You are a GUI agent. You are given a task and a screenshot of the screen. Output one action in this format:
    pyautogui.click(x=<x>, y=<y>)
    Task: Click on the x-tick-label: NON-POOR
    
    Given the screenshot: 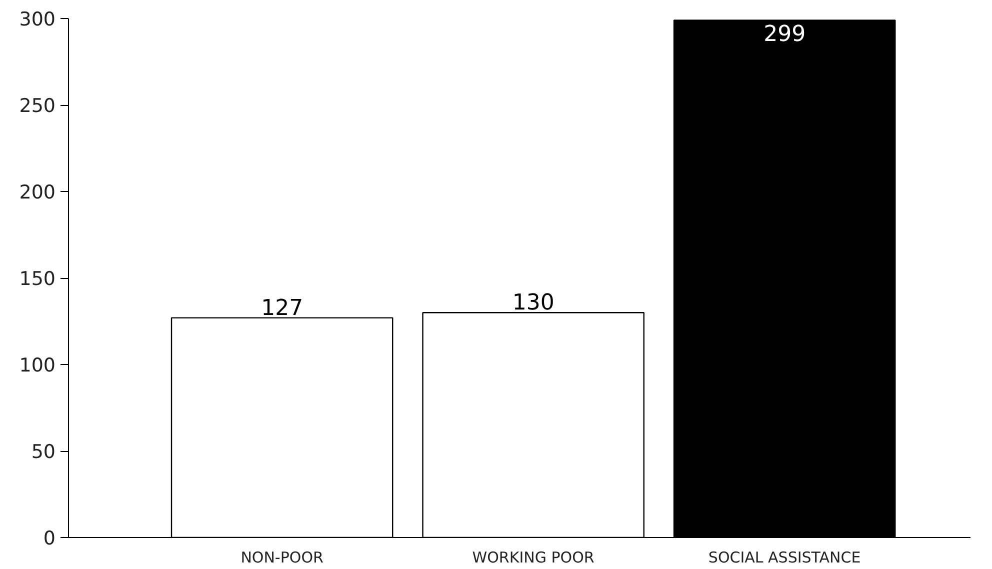 What is the action you would take?
    pyautogui.click(x=282, y=557)
    